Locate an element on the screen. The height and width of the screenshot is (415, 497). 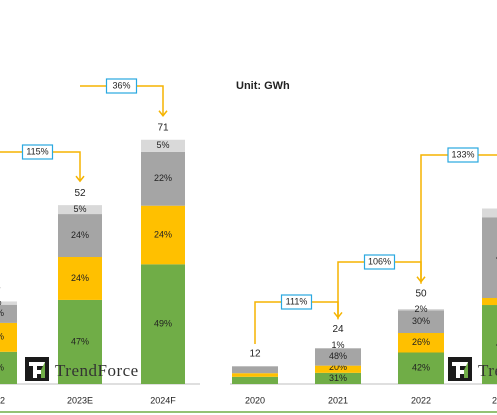
segment-label: 45% is located at coordinates (496, 344).